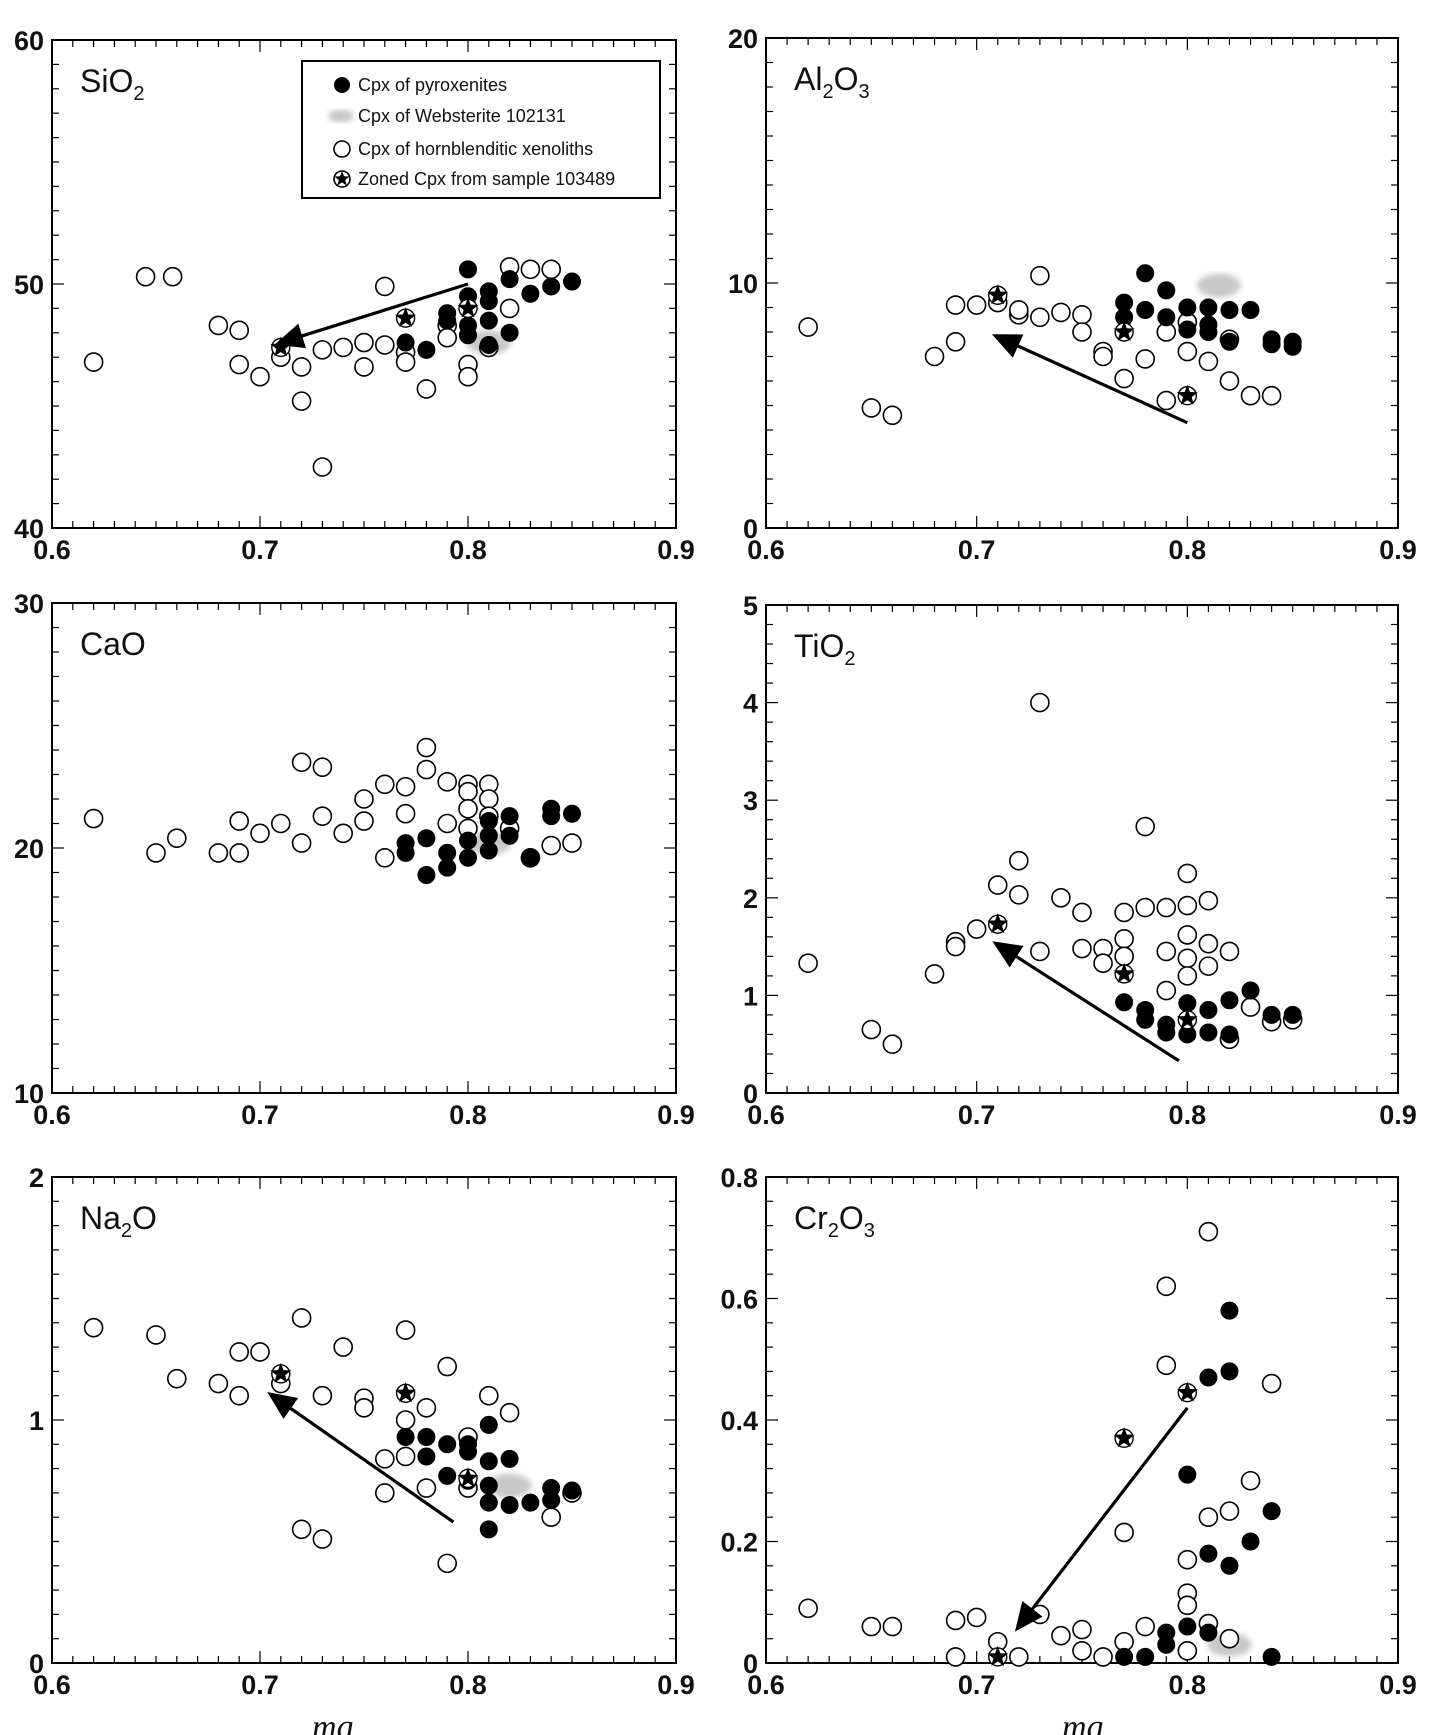  What do you see at coordinates (481, 129) in the screenshot?
I see `legend-box` at bounding box center [481, 129].